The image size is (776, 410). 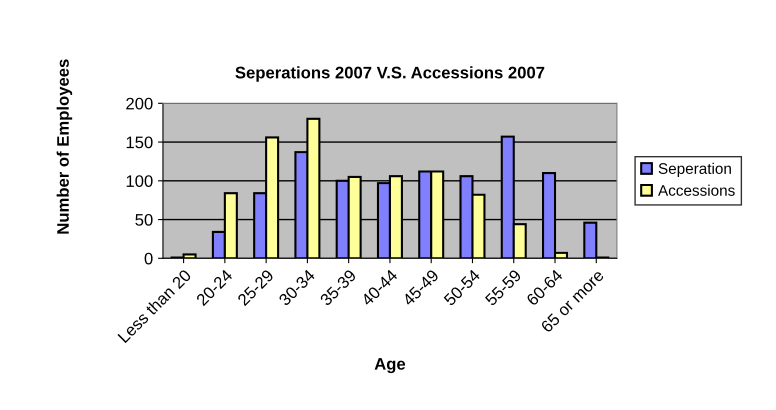 I want to click on chart-title: Seperations 2007 V.S. Accessions 2007, so click(x=389, y=74).